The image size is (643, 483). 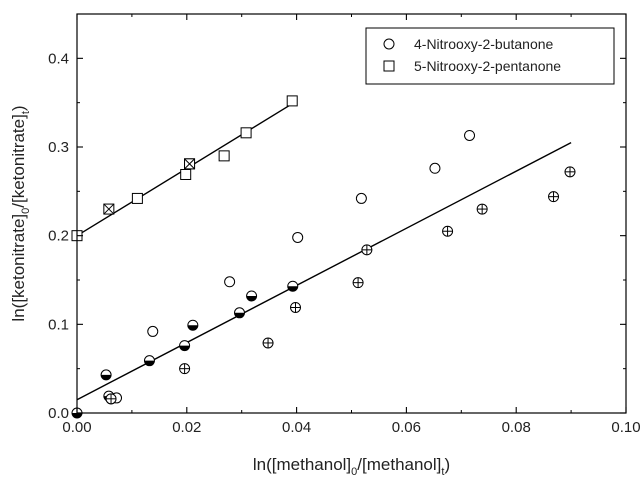 I want to click on x-tick-label: 0.02, so click(x=186, y=427).